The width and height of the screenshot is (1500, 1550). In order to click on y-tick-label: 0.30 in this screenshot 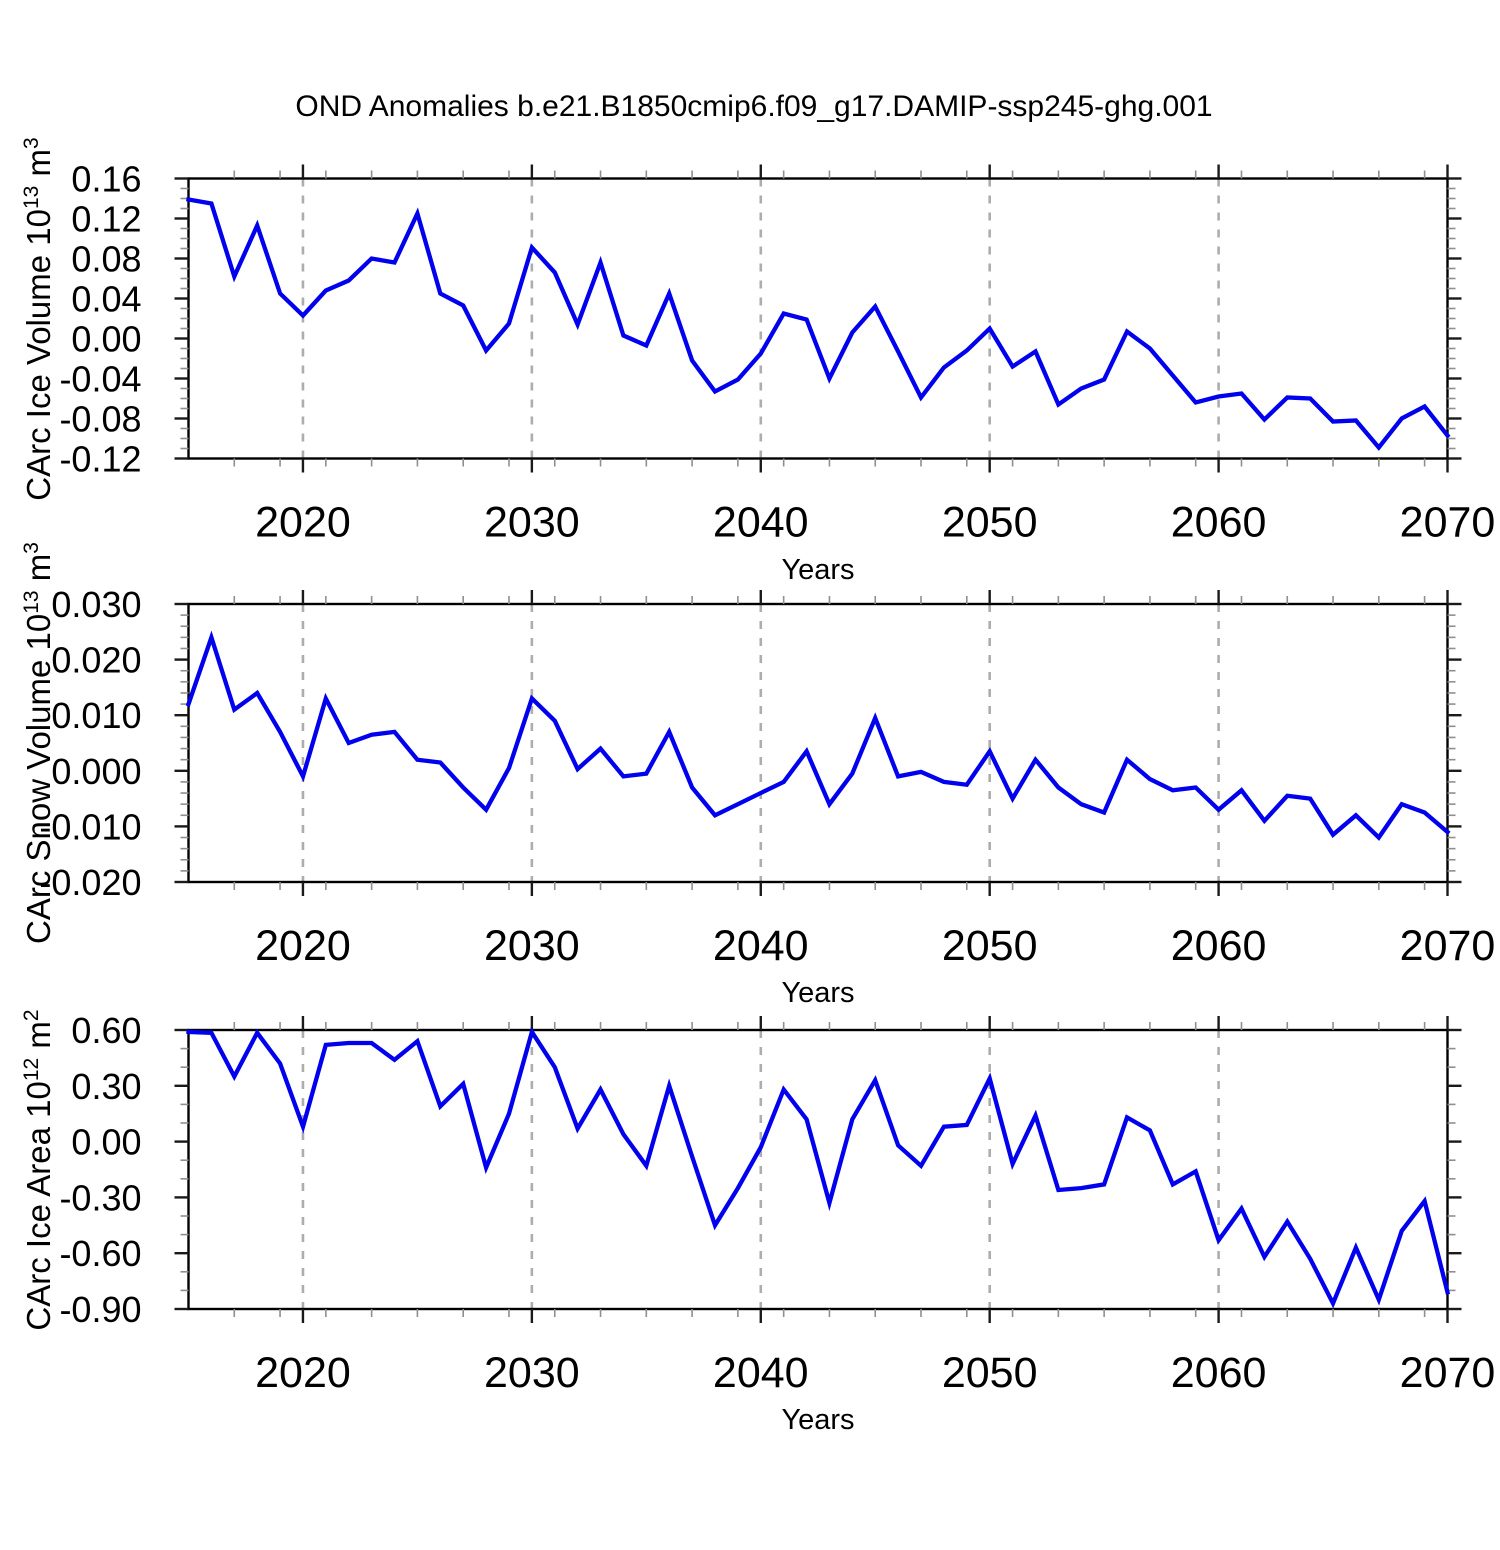, I will do `click(106, 1086)`.